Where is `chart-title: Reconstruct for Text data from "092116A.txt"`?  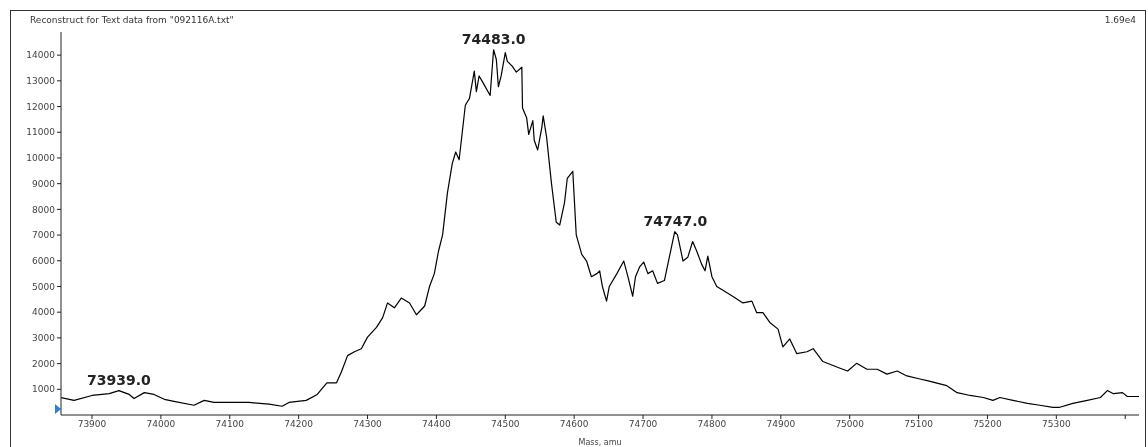
chart-title: Reconstruct for Text data from "092116A.txt" is located at coordinates (132, 20).